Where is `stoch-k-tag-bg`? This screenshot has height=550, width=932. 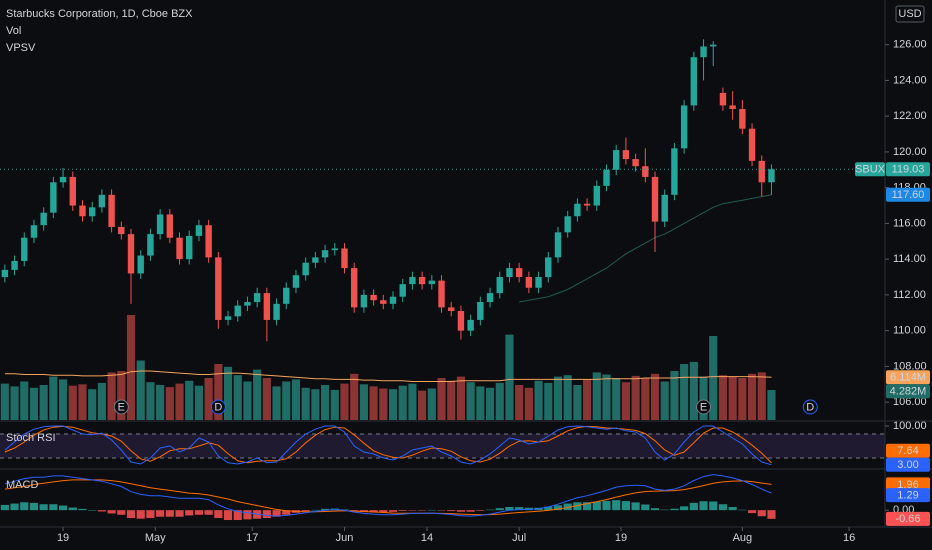
stoch-k-tag-bg is located at coordinates (908, 464).